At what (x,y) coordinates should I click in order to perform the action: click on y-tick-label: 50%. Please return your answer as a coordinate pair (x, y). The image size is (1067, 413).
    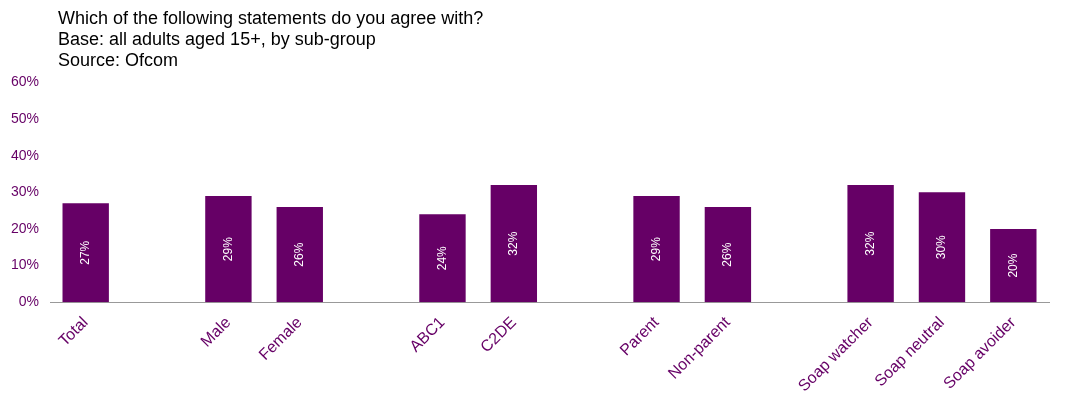
    Looking at the image, I should click on (25, 117).